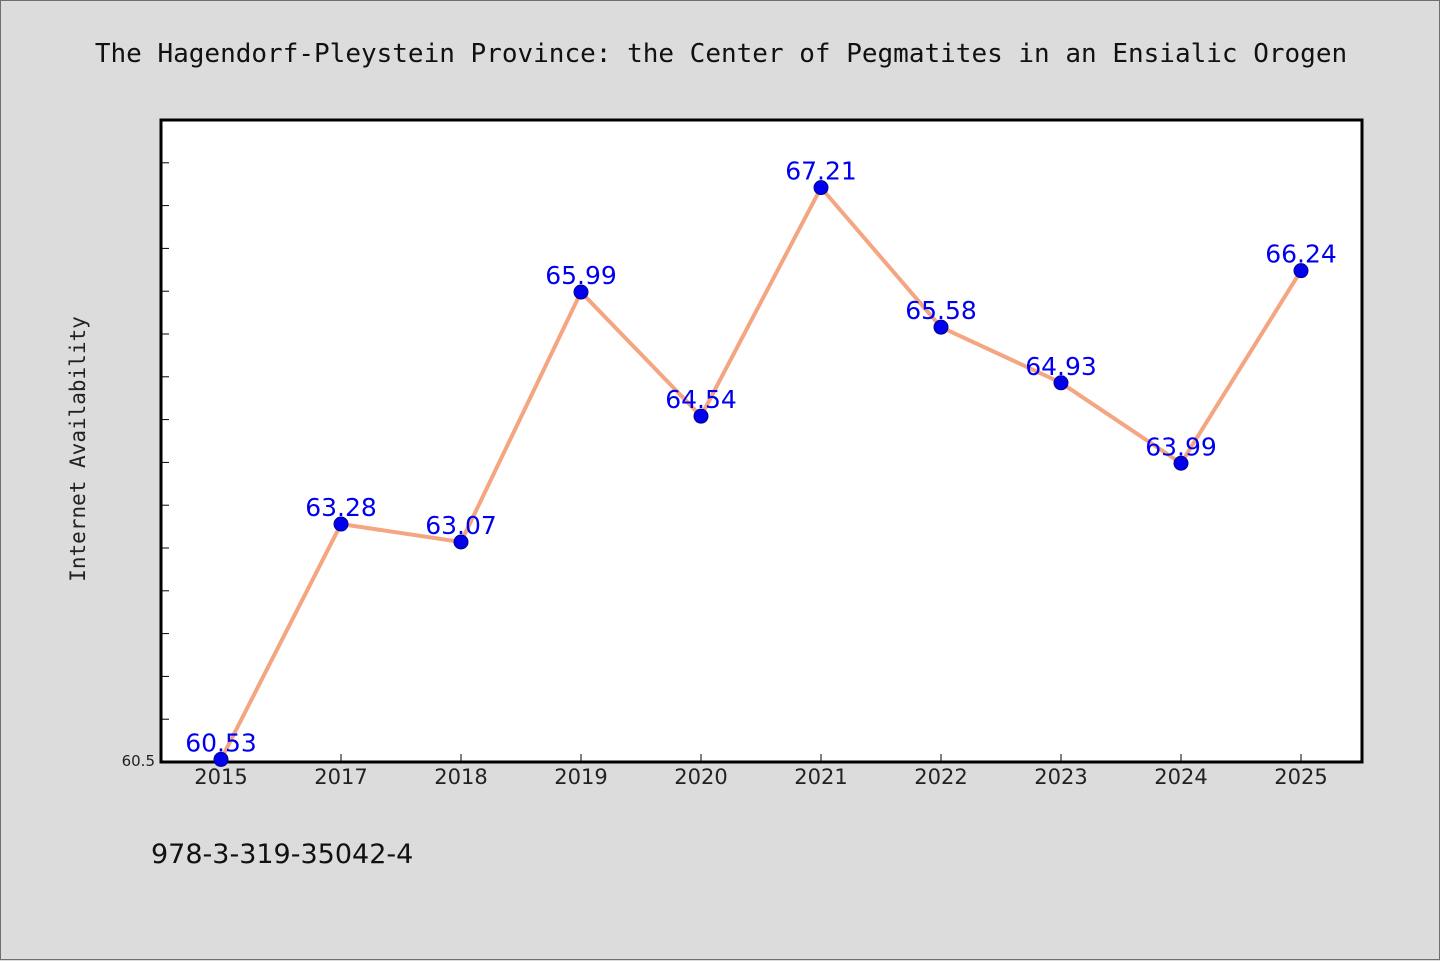 The height and width of the screenshot is (961, 1440). I want to click on x-tick-label: 2020, so click(700, 777).